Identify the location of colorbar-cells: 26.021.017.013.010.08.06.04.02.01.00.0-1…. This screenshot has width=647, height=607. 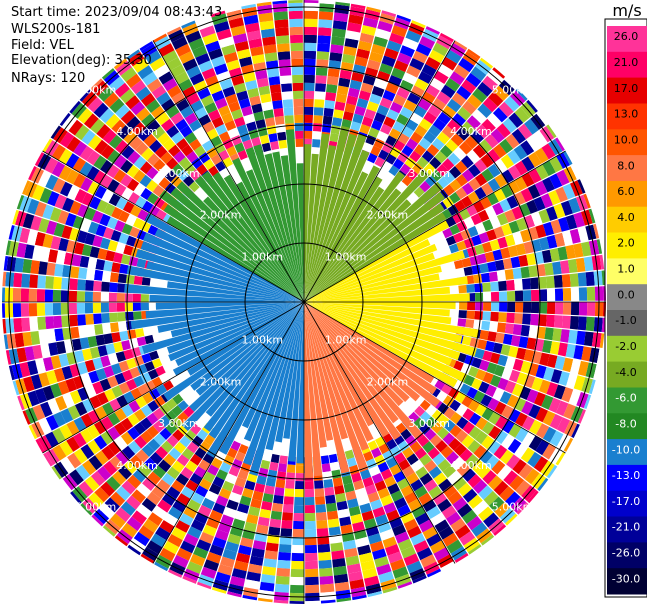
(627, 310).